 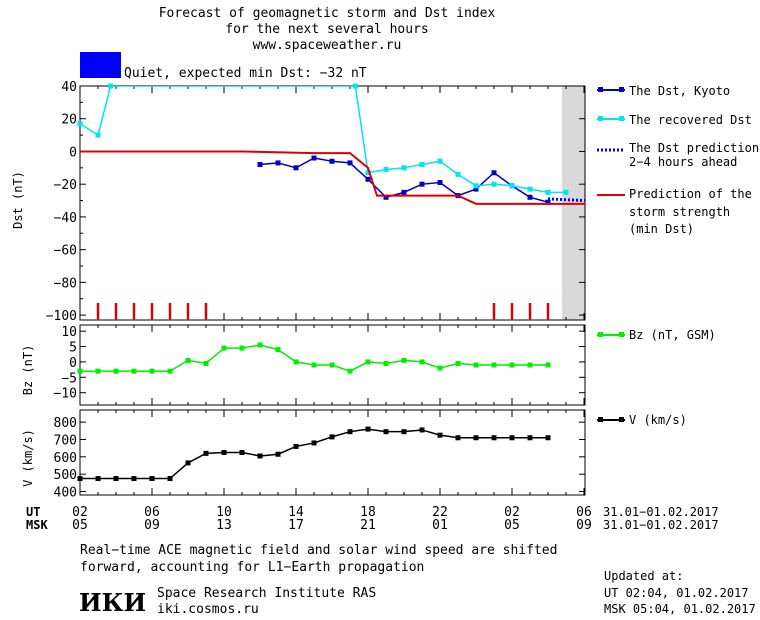 I want to click on legend-label-storm-3: (min Dst), so click(x=661, y=229).